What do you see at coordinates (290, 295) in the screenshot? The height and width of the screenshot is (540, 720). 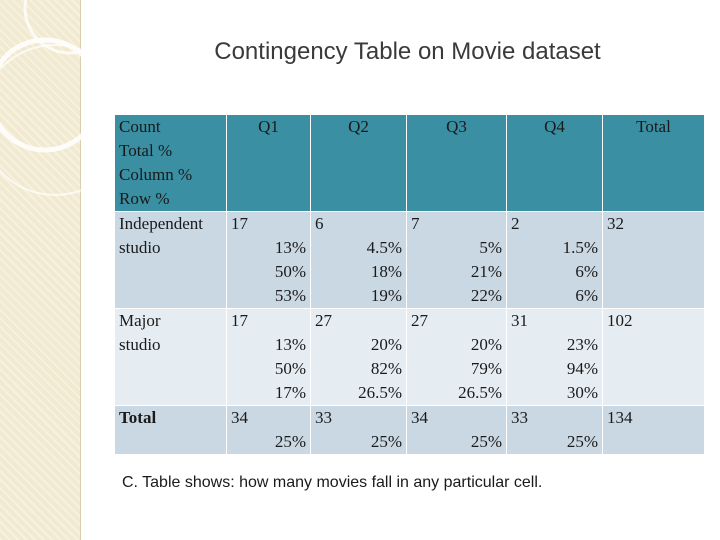 I see `cell-row-pct: 53%` at bounding box center [290, 295].